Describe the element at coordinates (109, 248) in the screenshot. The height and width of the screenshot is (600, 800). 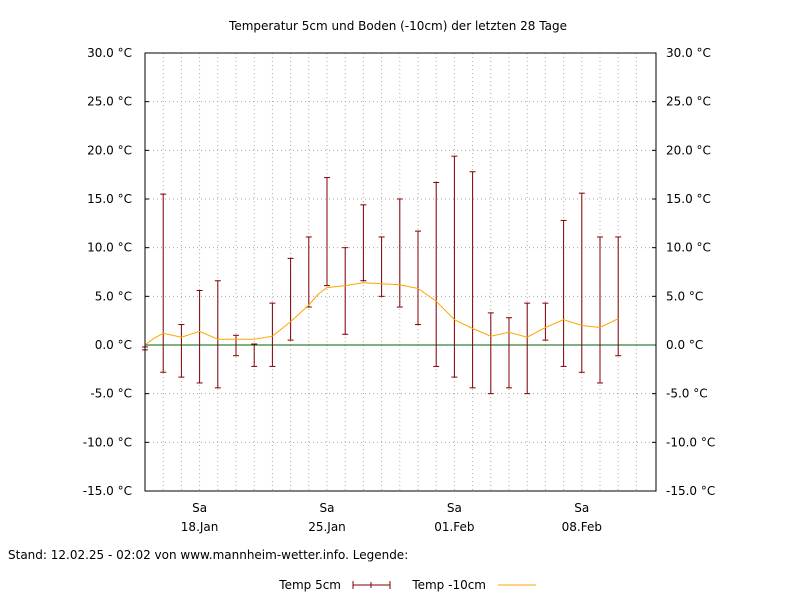
I see `y-tick-label-left: 10.0 °C` at that location.